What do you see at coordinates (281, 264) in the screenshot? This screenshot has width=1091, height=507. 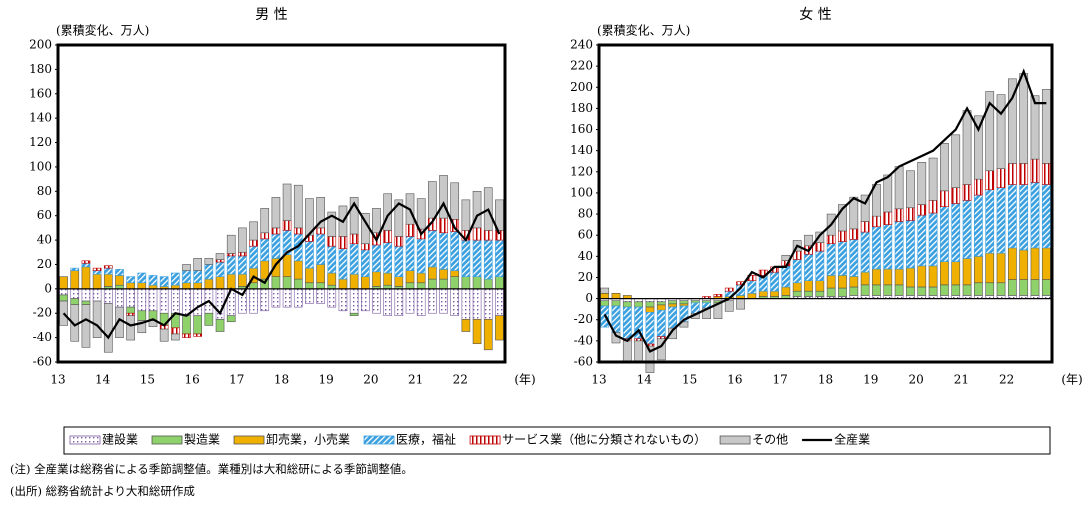 I see `bars` at bounding box center [281, 264].